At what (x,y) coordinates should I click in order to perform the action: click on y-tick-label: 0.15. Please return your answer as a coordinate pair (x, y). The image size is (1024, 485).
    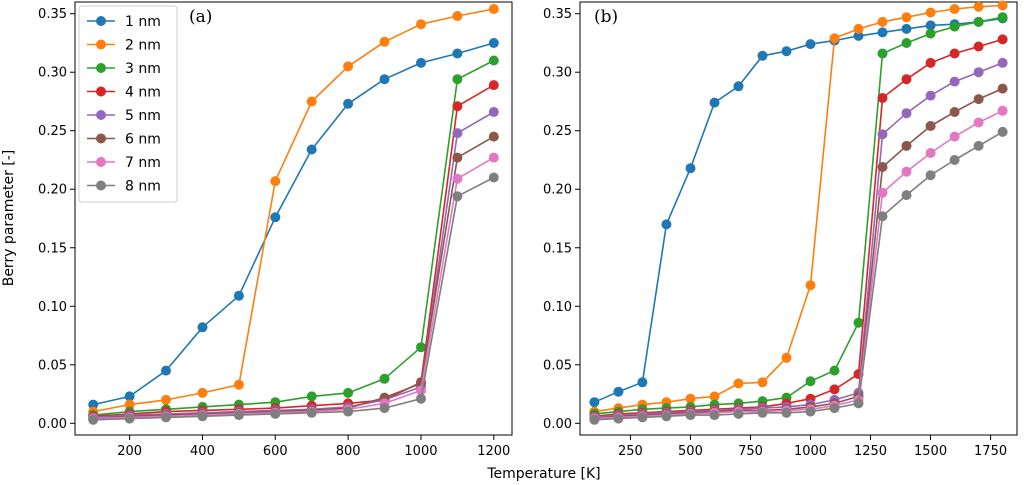
    Looking at the image, I should click on (557, 248).